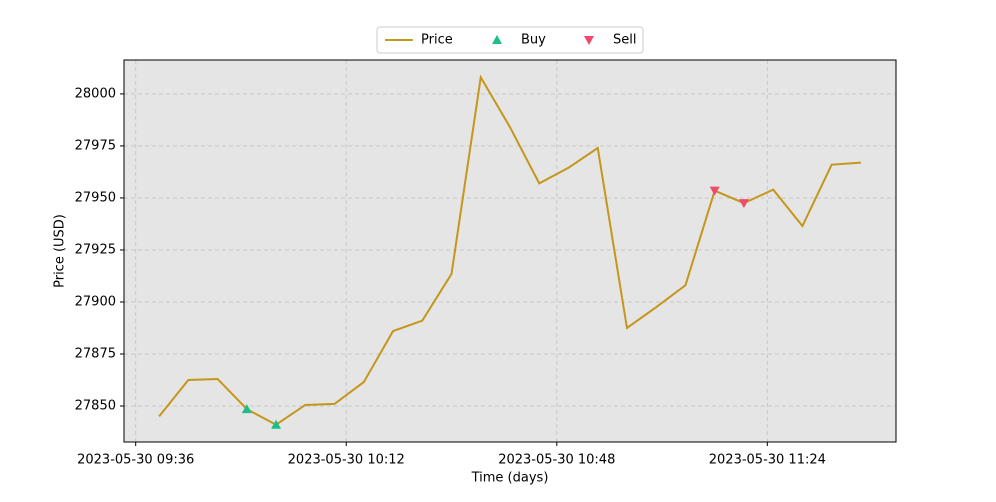 Image resolution: width=996 pixels, height=502 pixels. What do you see at coordinates (510, 478) in the screenshot?
I see `x-axis-label: Time (days)` at bounding box center [510, 478].